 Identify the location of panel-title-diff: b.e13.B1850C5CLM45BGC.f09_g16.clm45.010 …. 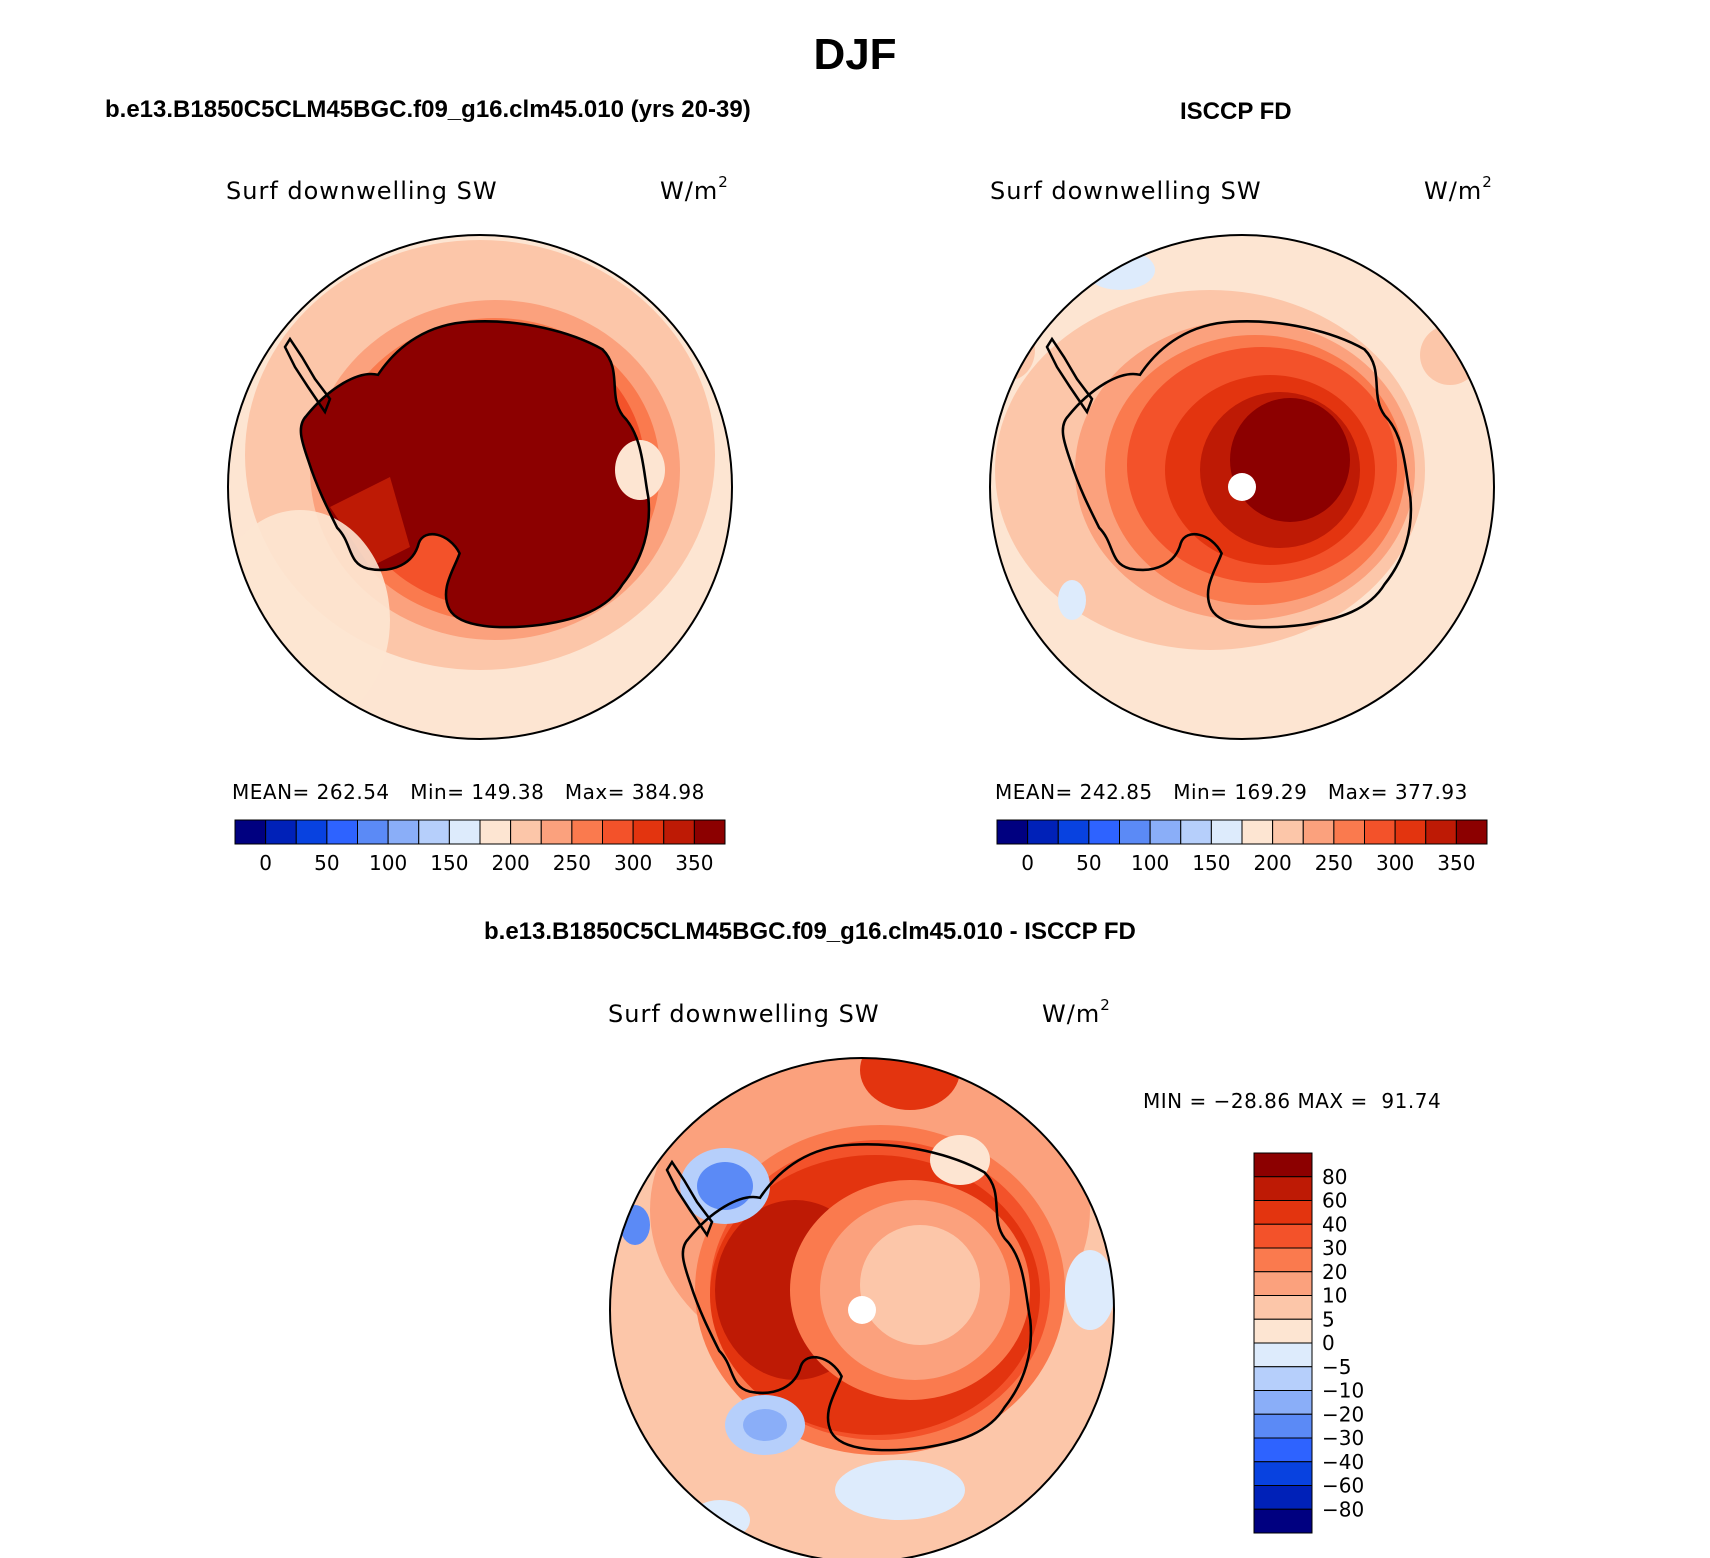
(810, 931).